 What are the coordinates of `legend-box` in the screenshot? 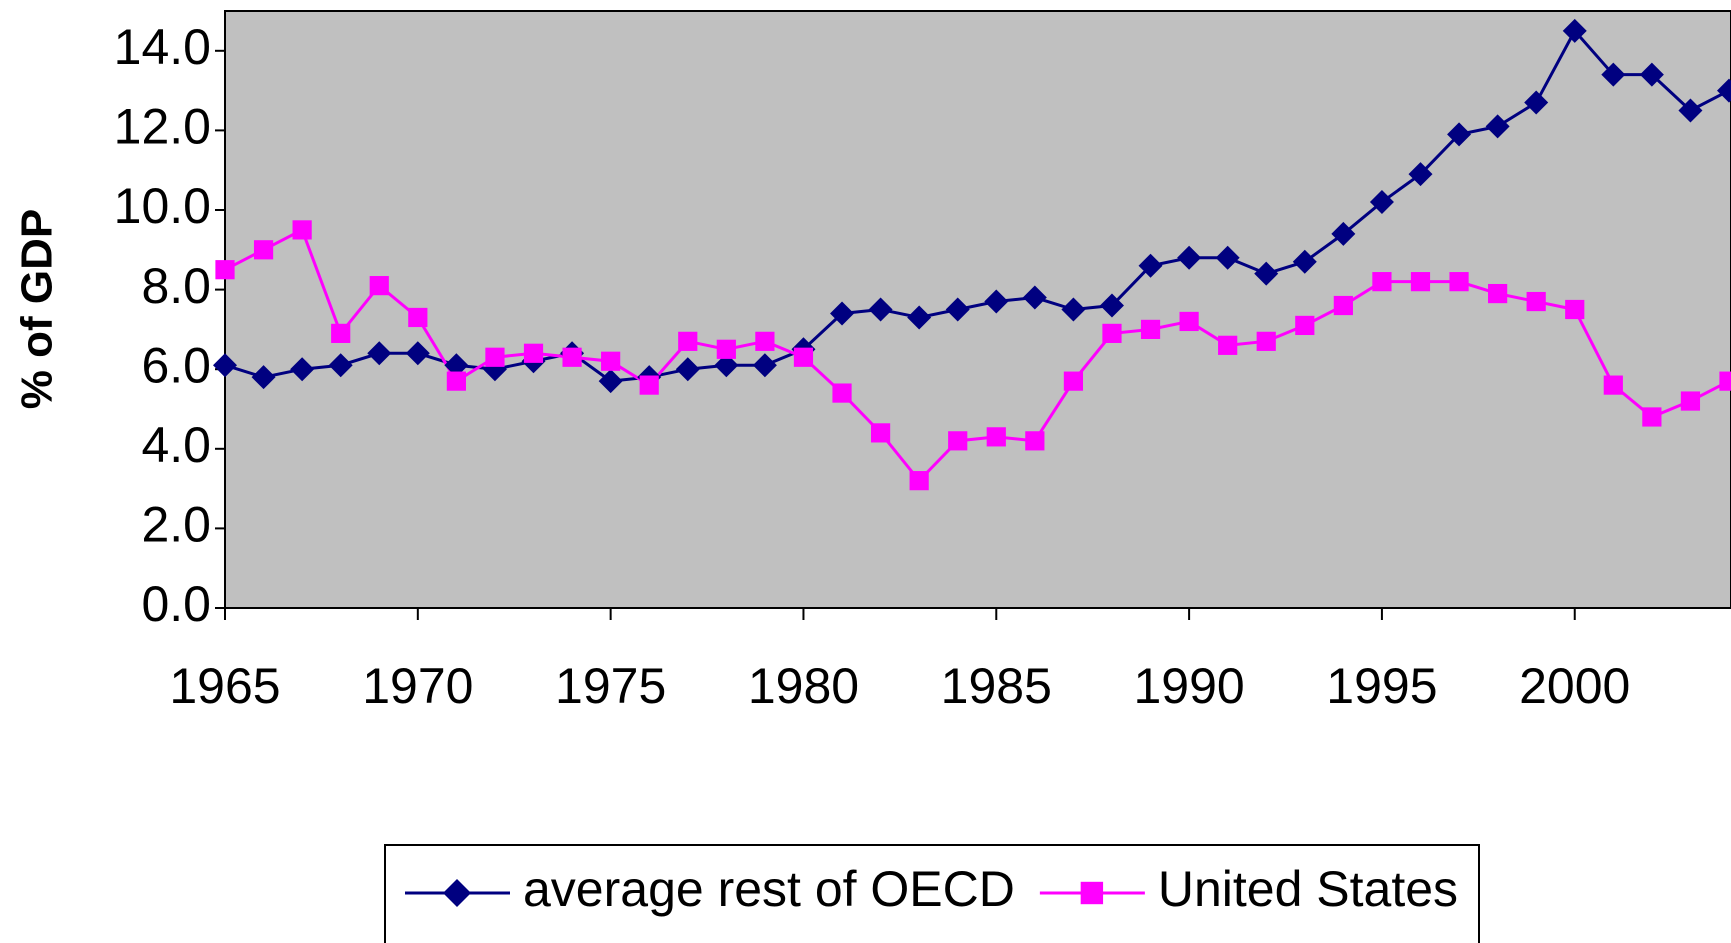 It's located at (932, 893).